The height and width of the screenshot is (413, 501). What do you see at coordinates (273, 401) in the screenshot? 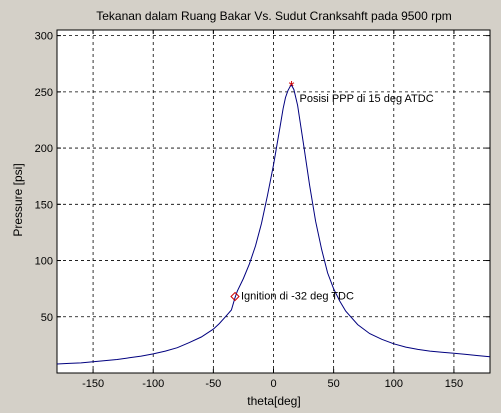
I see `x-axis-label: theta[deg]` at bounding box center [273, 401].